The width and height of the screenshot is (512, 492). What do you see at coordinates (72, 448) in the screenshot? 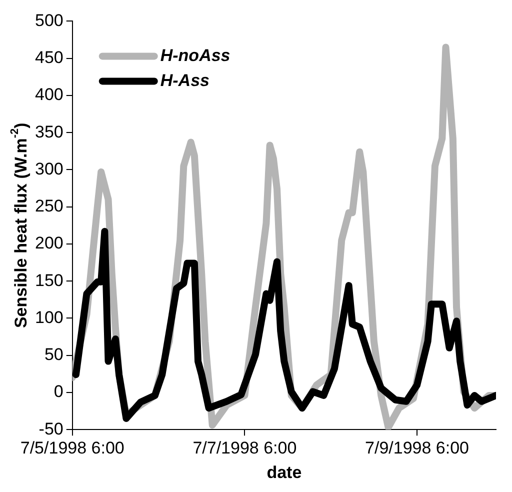
I see `x-tick-label: 7/5/1998 6:00` at bounding box center [72, 448].